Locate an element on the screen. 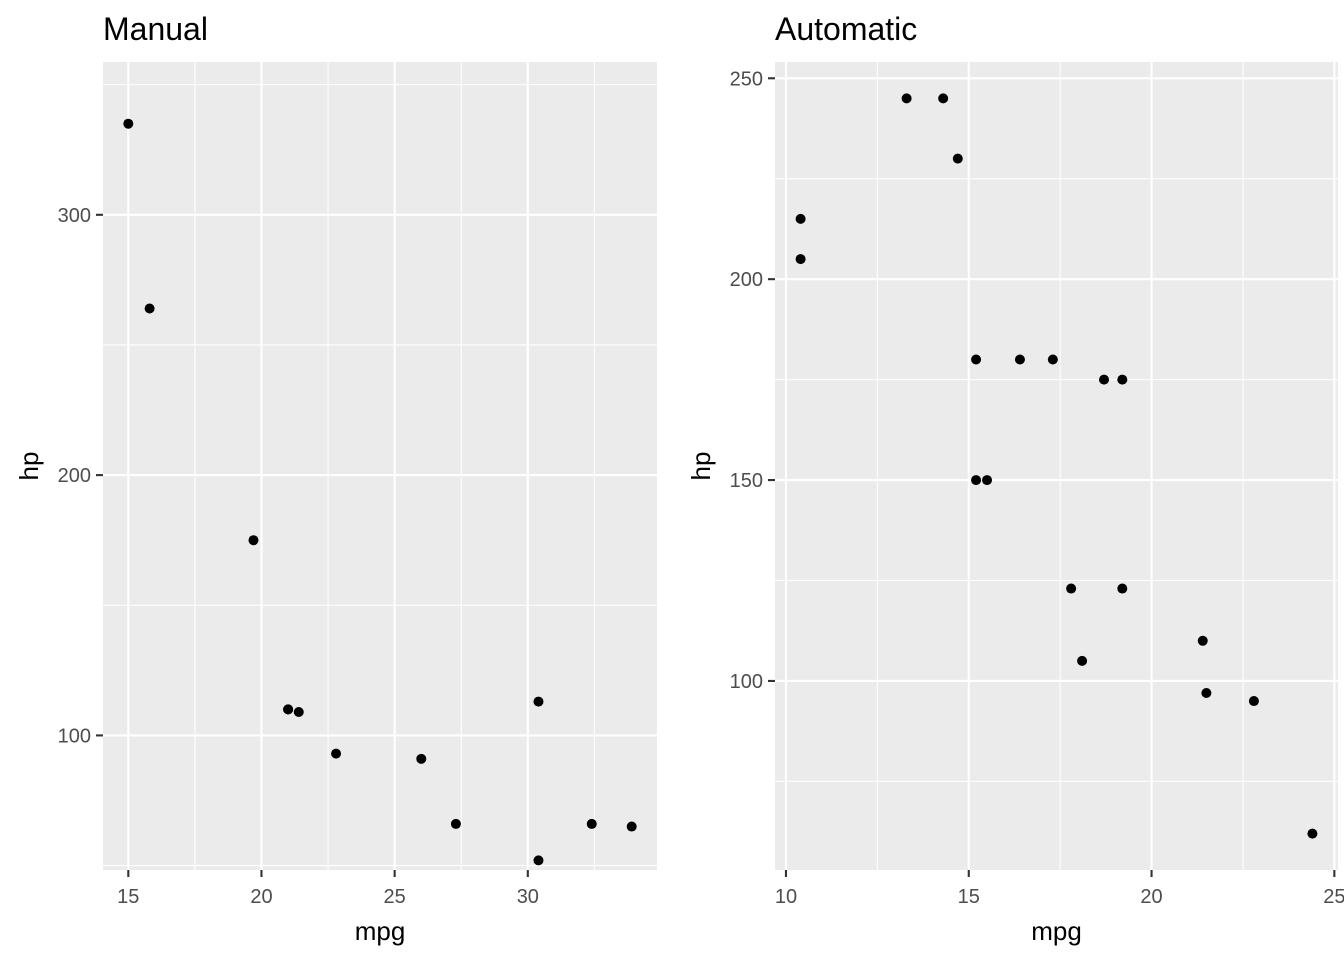  x-tick-label: 10 is located at coordinates (786, 897).